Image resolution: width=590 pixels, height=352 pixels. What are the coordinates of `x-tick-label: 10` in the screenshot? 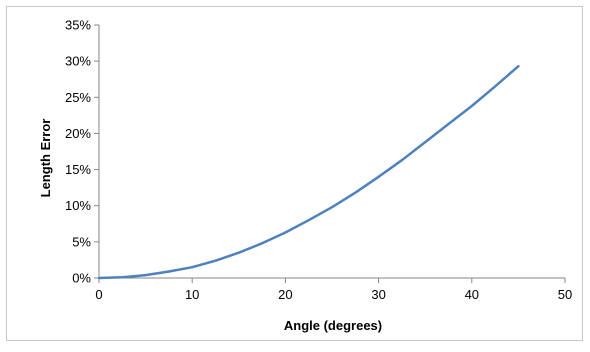 It's located at (192, 294).